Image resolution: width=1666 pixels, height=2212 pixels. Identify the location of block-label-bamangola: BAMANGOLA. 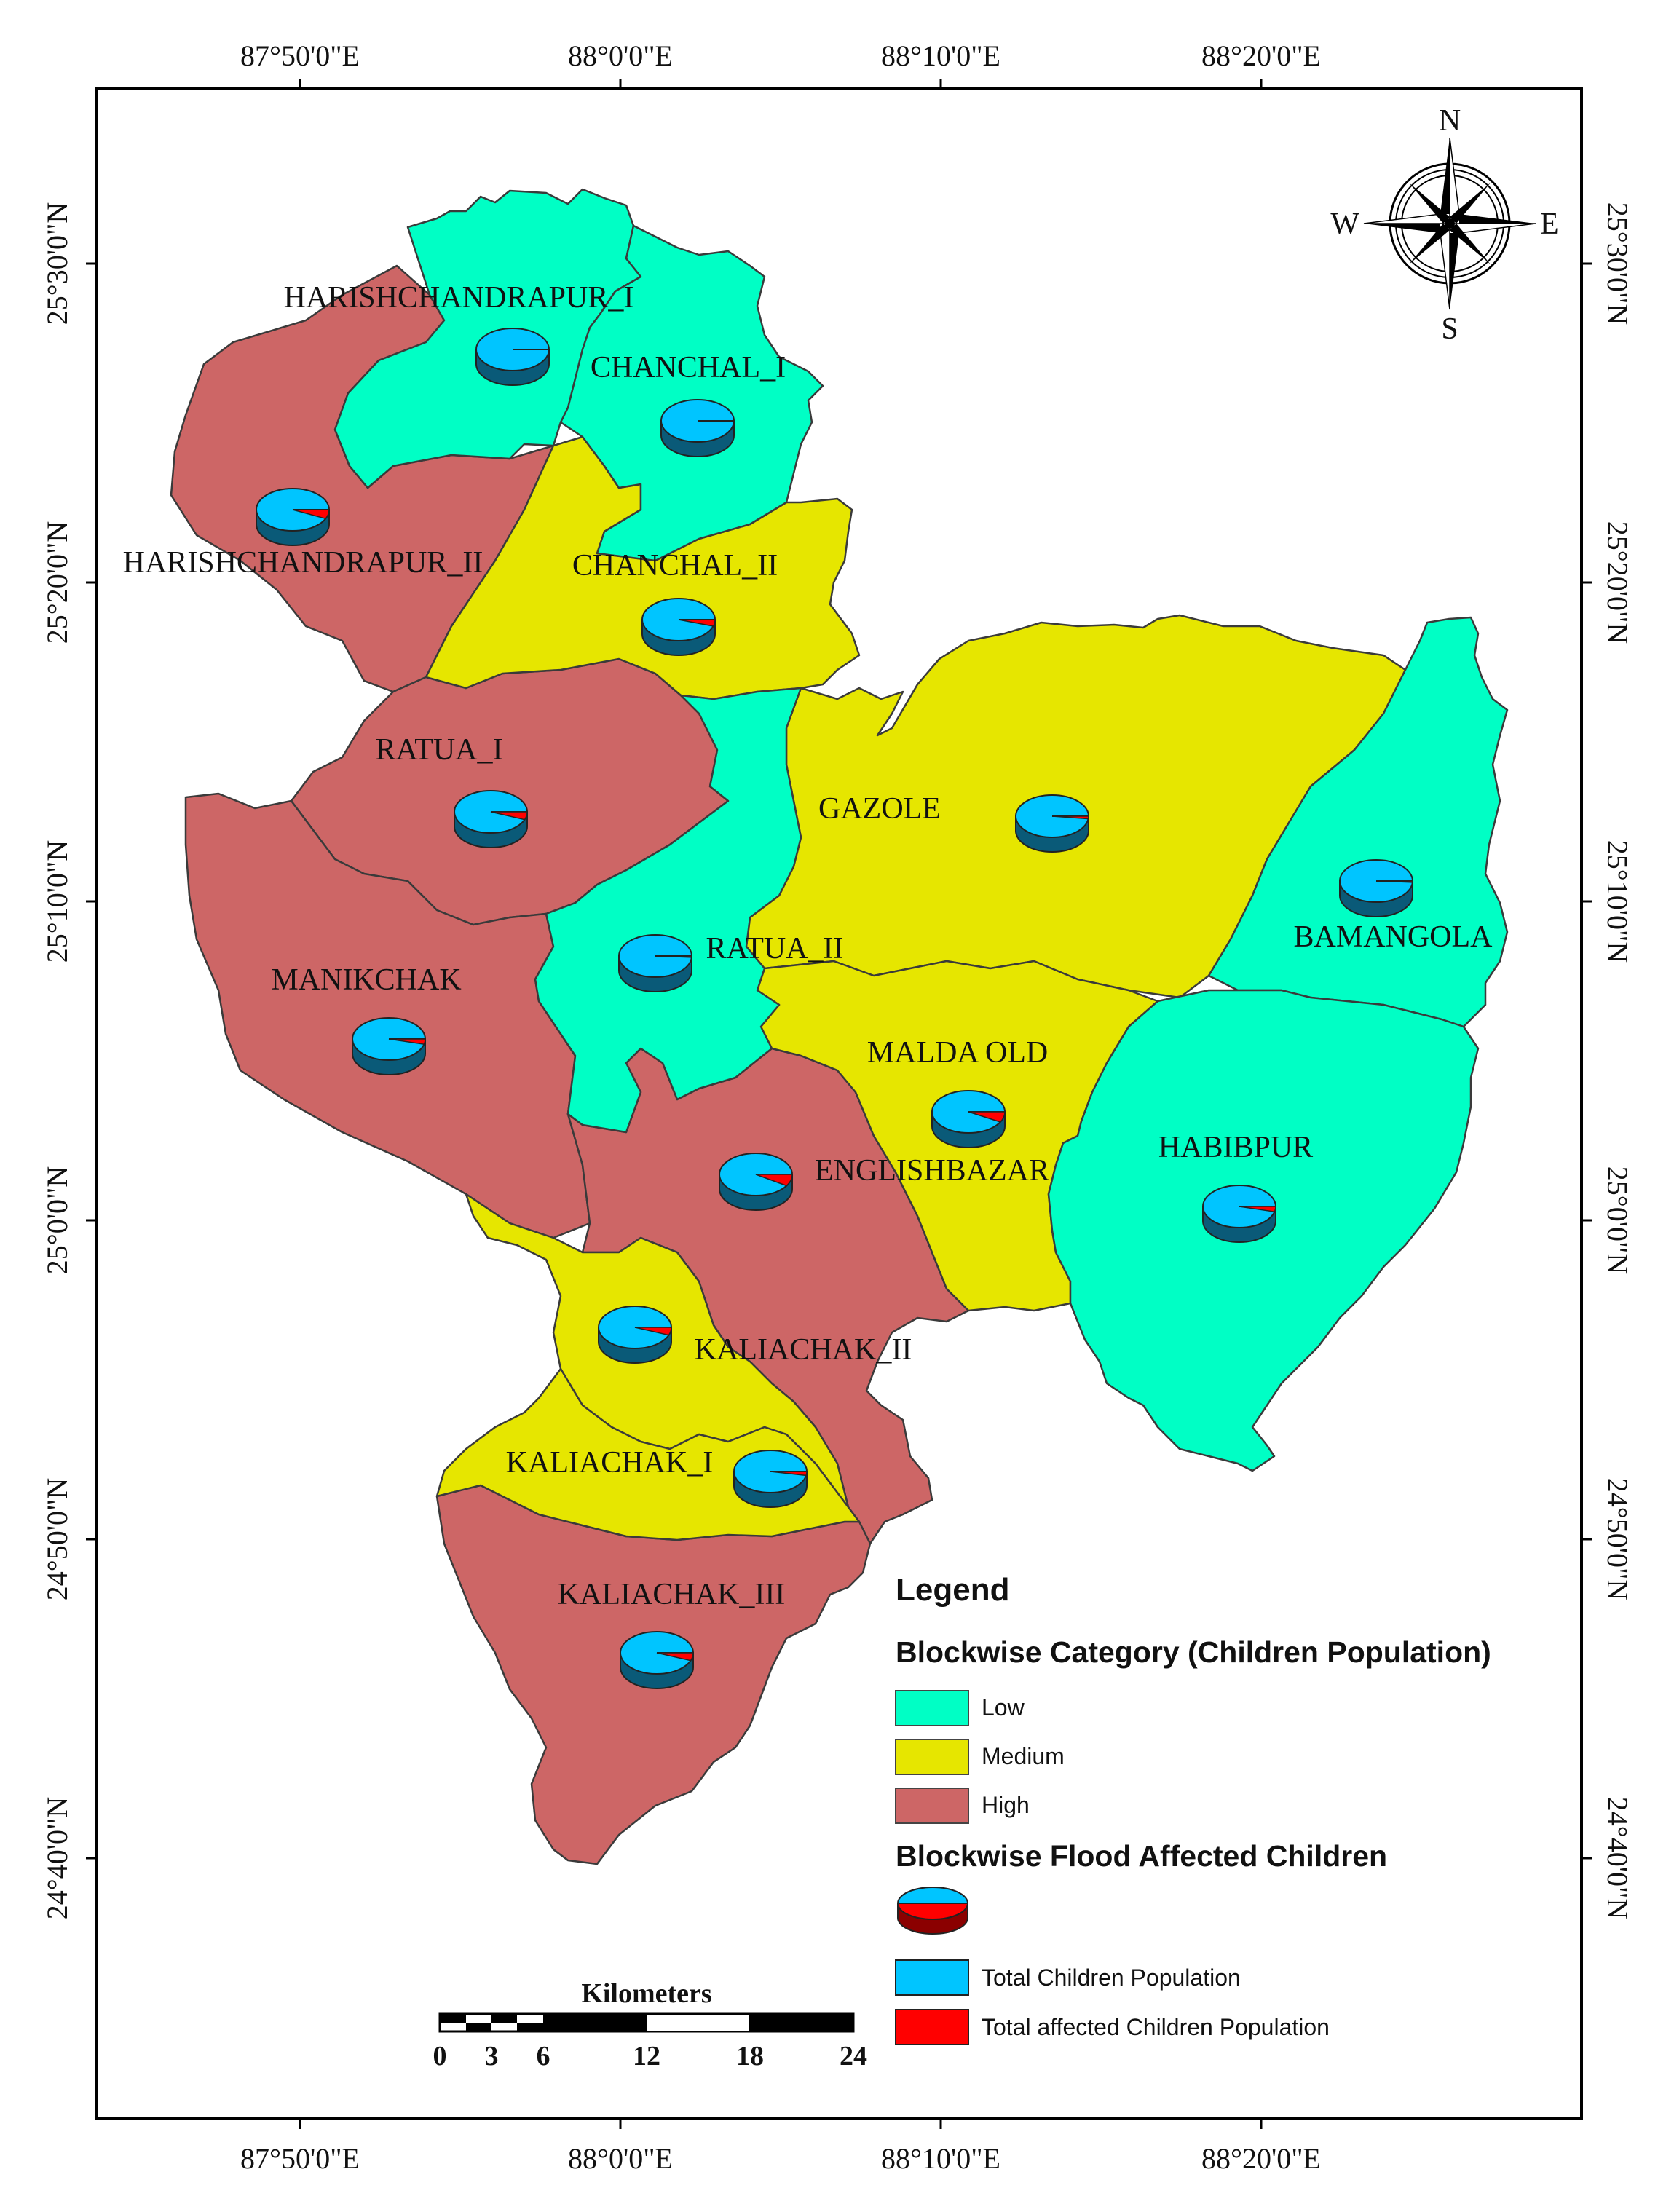
(1393, 937).